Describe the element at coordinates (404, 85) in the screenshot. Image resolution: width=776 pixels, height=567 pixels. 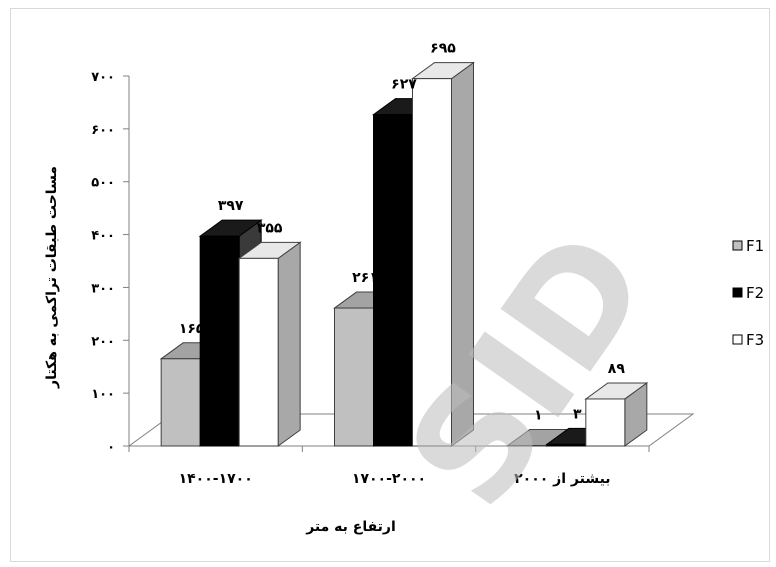
I see `data-label: ۶۲۷` at that location.